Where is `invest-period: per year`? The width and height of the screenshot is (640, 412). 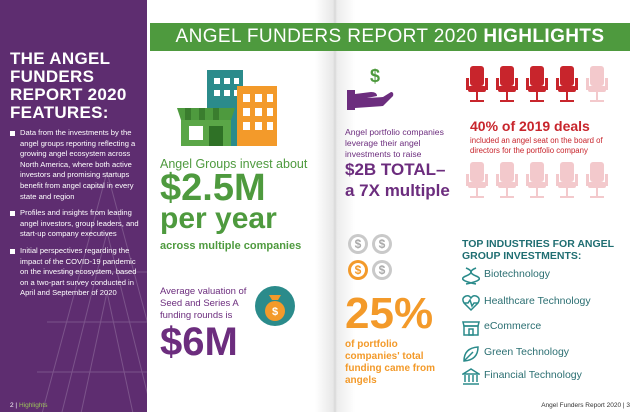
invest-period: per year is located at coordinates (218, 218).